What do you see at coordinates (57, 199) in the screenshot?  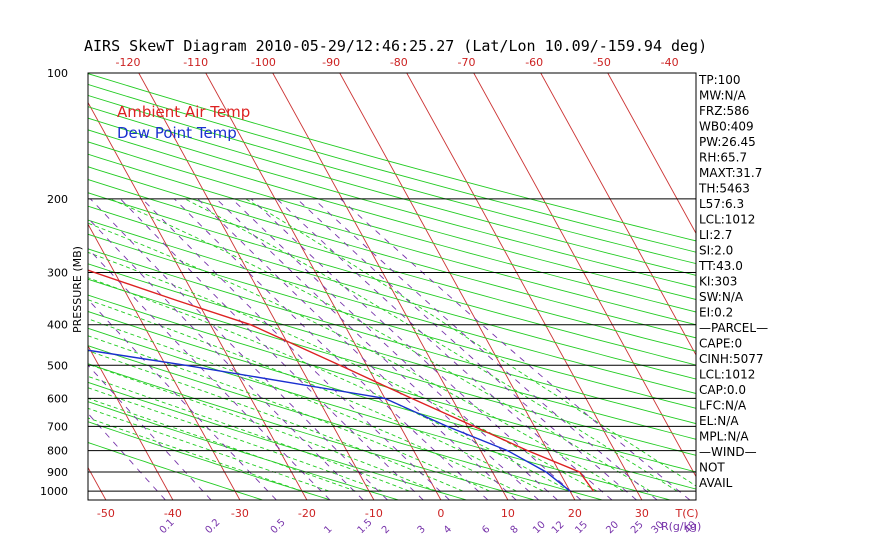 I see `pressure-tick-label: 200` at bounding box center [57, 199].